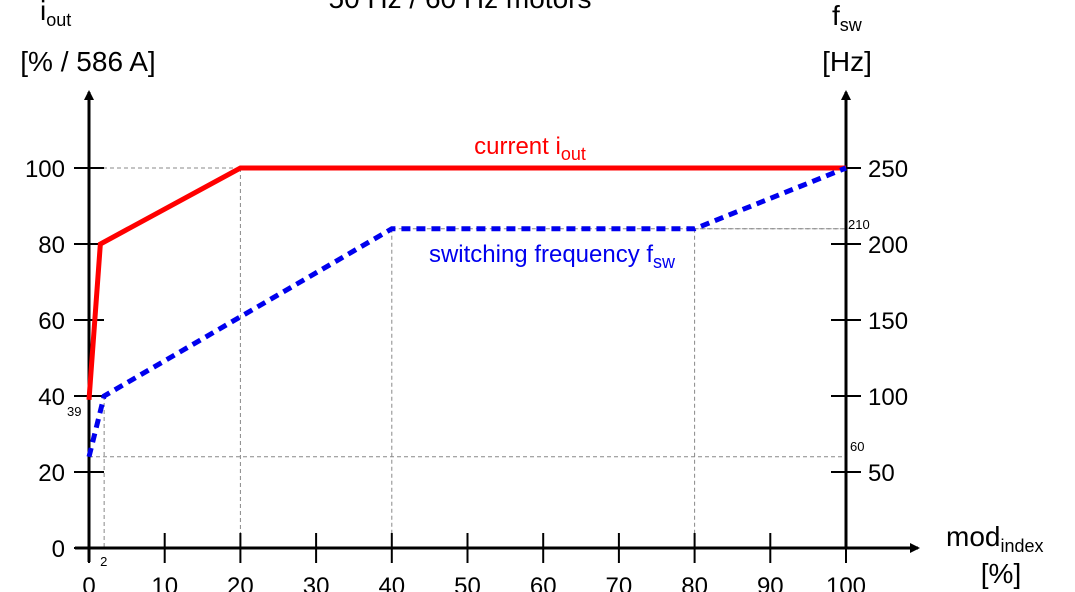  Describe the element at coordinates (74, 411) in the screenshot. I see `annotation-0: 39` at that location.